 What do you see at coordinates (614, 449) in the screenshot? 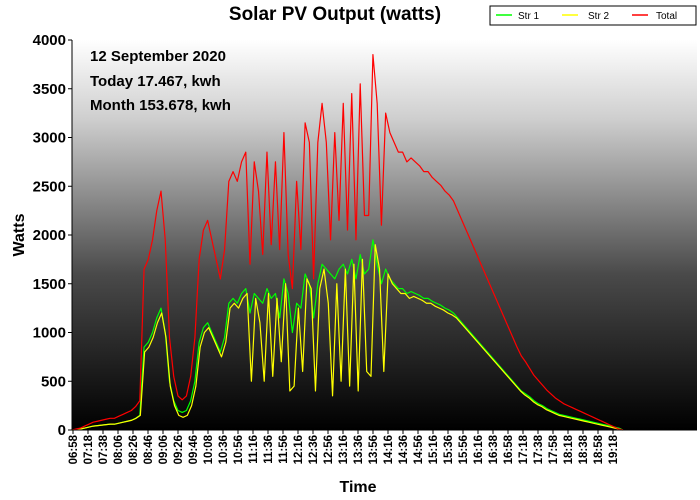
I see `x-tick-label: 19:18` at bounding box center [614, 449].